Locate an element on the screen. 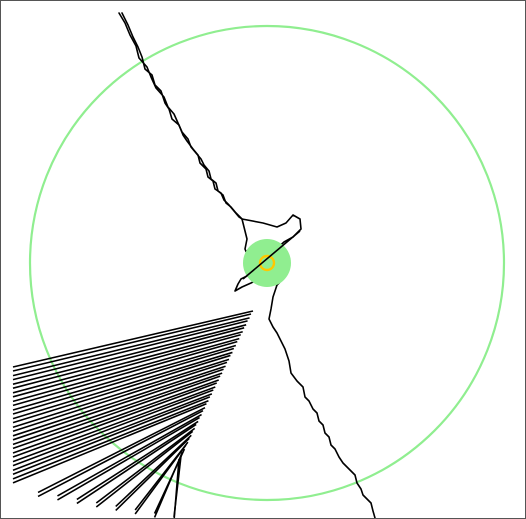  coastline-north-a is located at coordinates (180, 116).